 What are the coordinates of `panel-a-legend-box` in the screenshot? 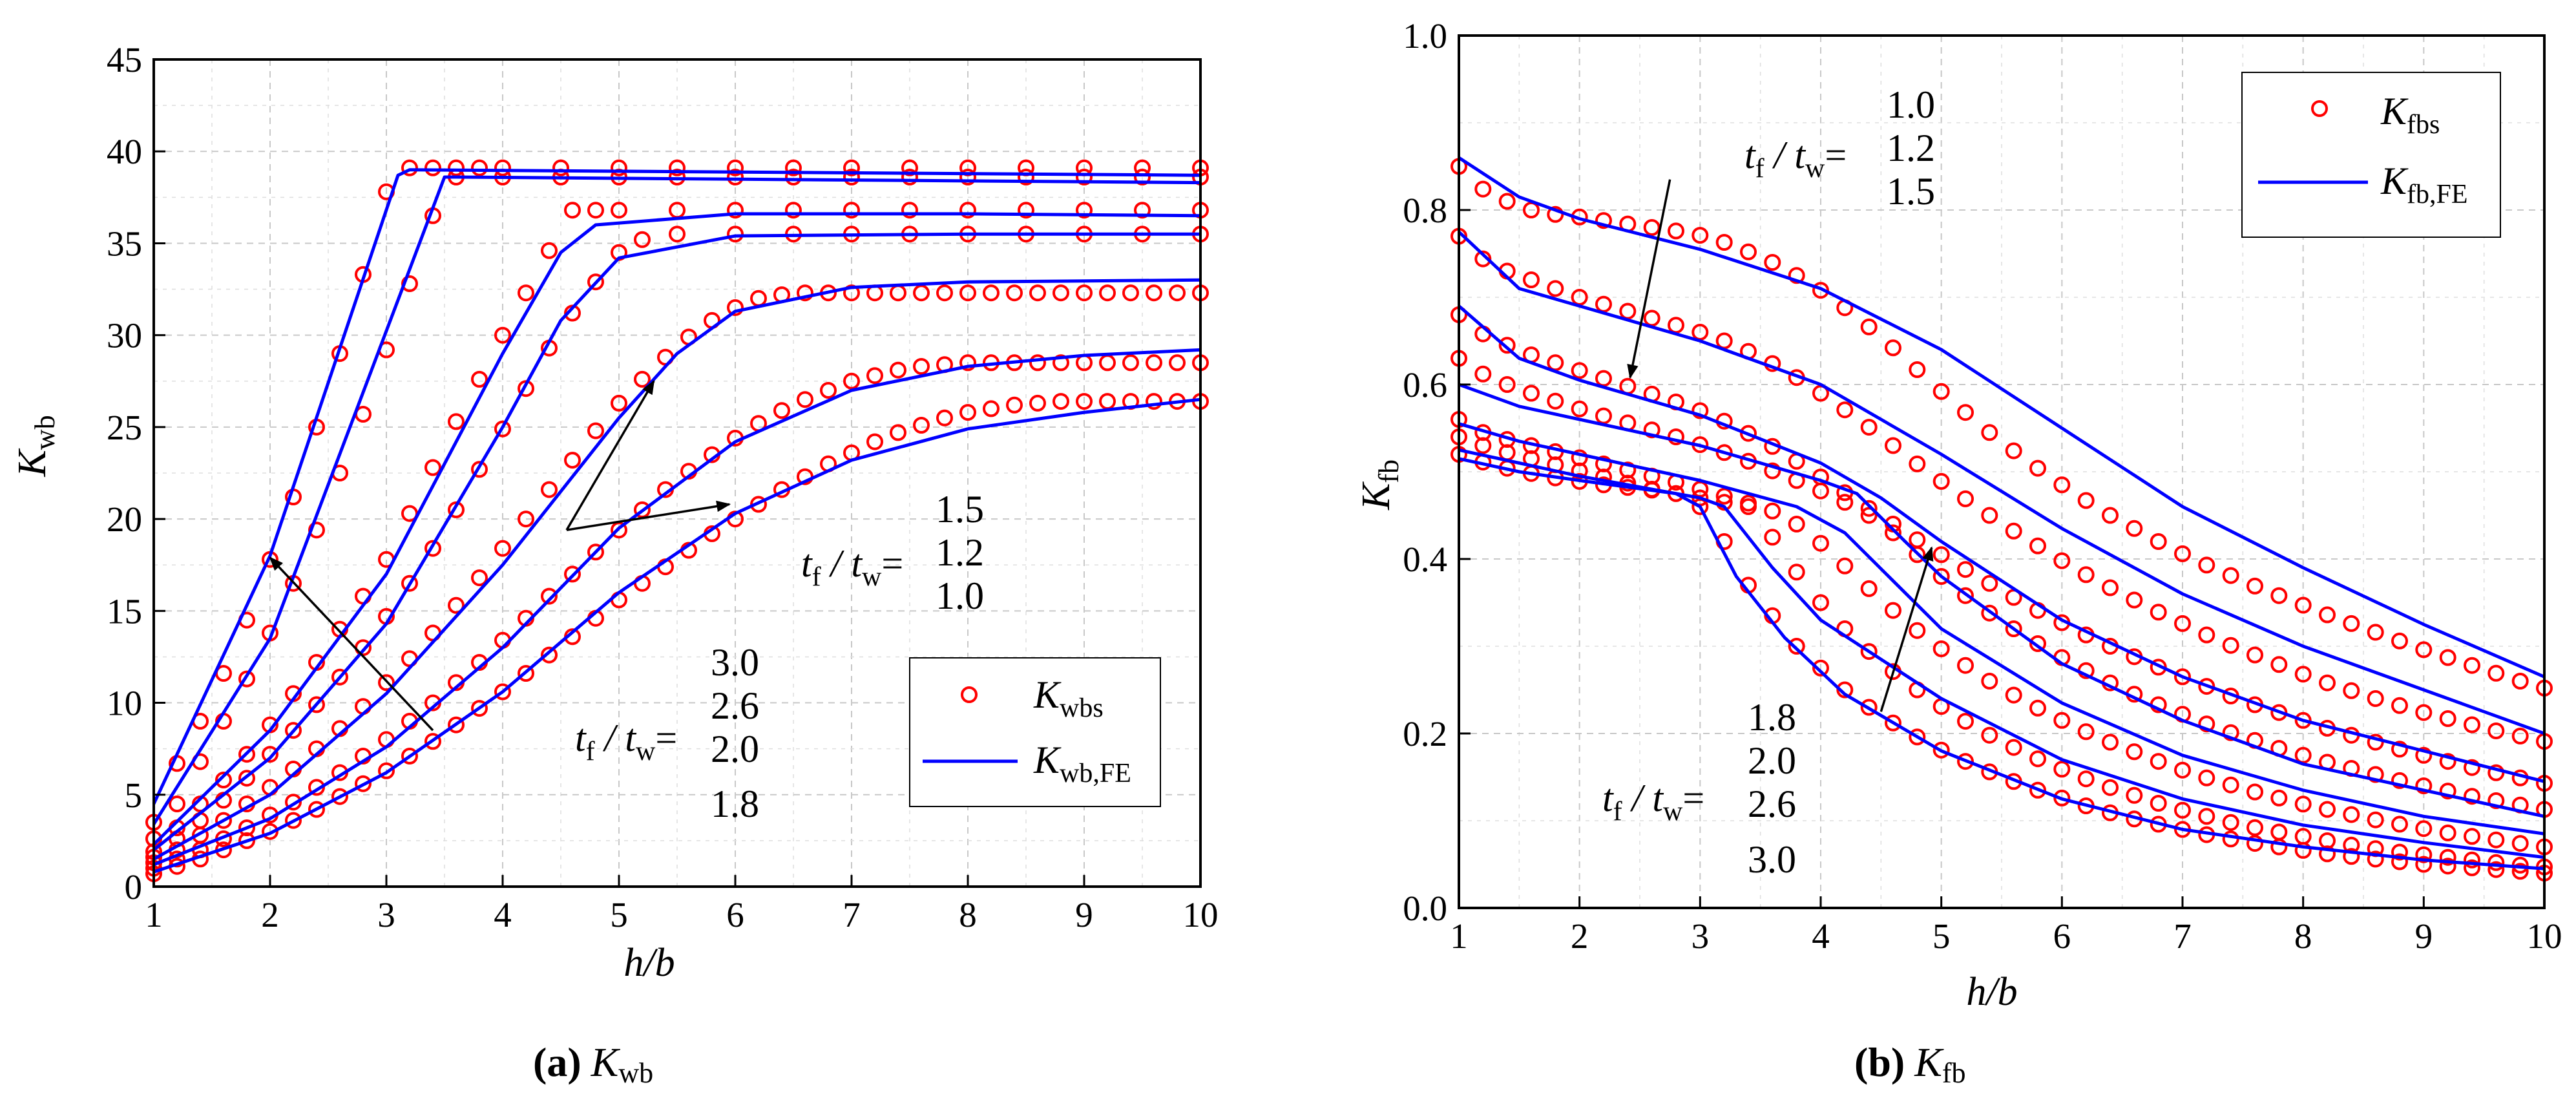 It's located at (1035, 732).